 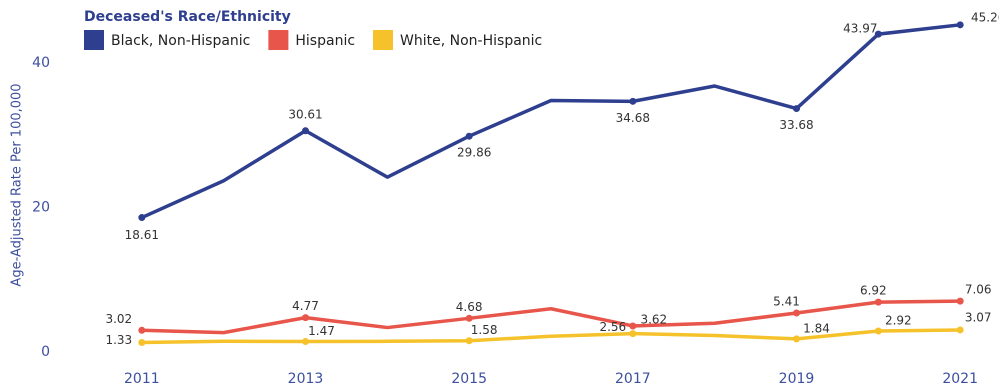 I want to click on data-label: 33.68, so click(x=796, y=125).